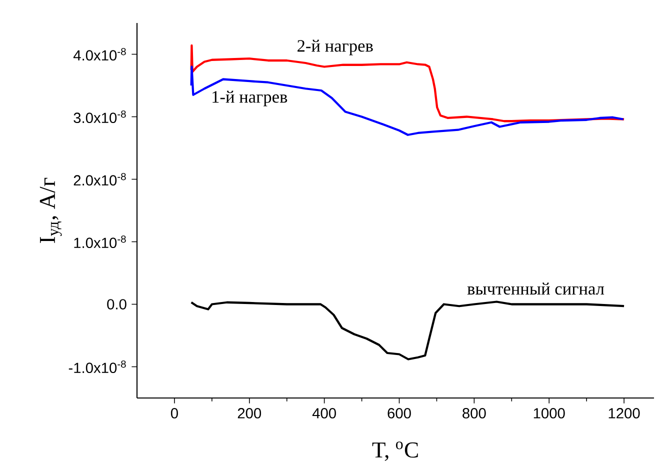 Image resolution: width=656 pixels, height=475 pixels. Describe the element at coordinates (324, 413) in the screenshot. I see `x-tick-label: 400` at that location.